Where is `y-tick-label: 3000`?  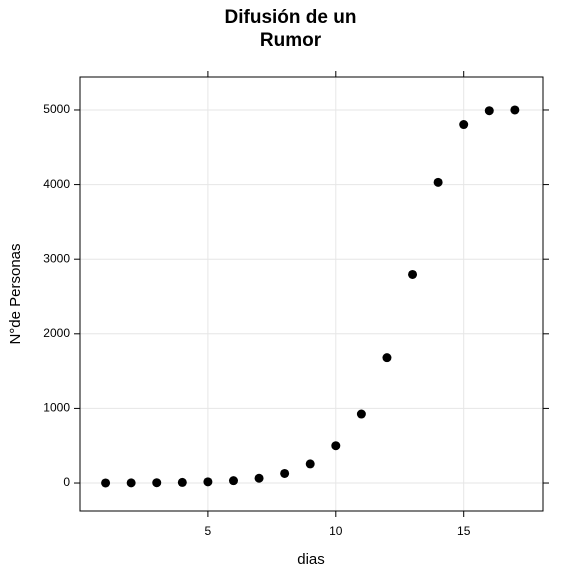 y-tick-label: 3000 is located at coordinates (56, 258).